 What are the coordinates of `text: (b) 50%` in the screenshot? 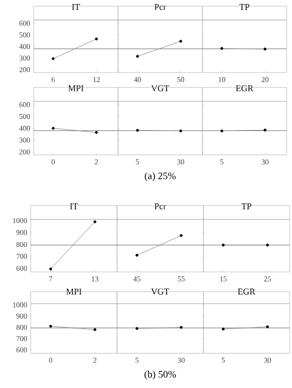 It's located at (160, 375).